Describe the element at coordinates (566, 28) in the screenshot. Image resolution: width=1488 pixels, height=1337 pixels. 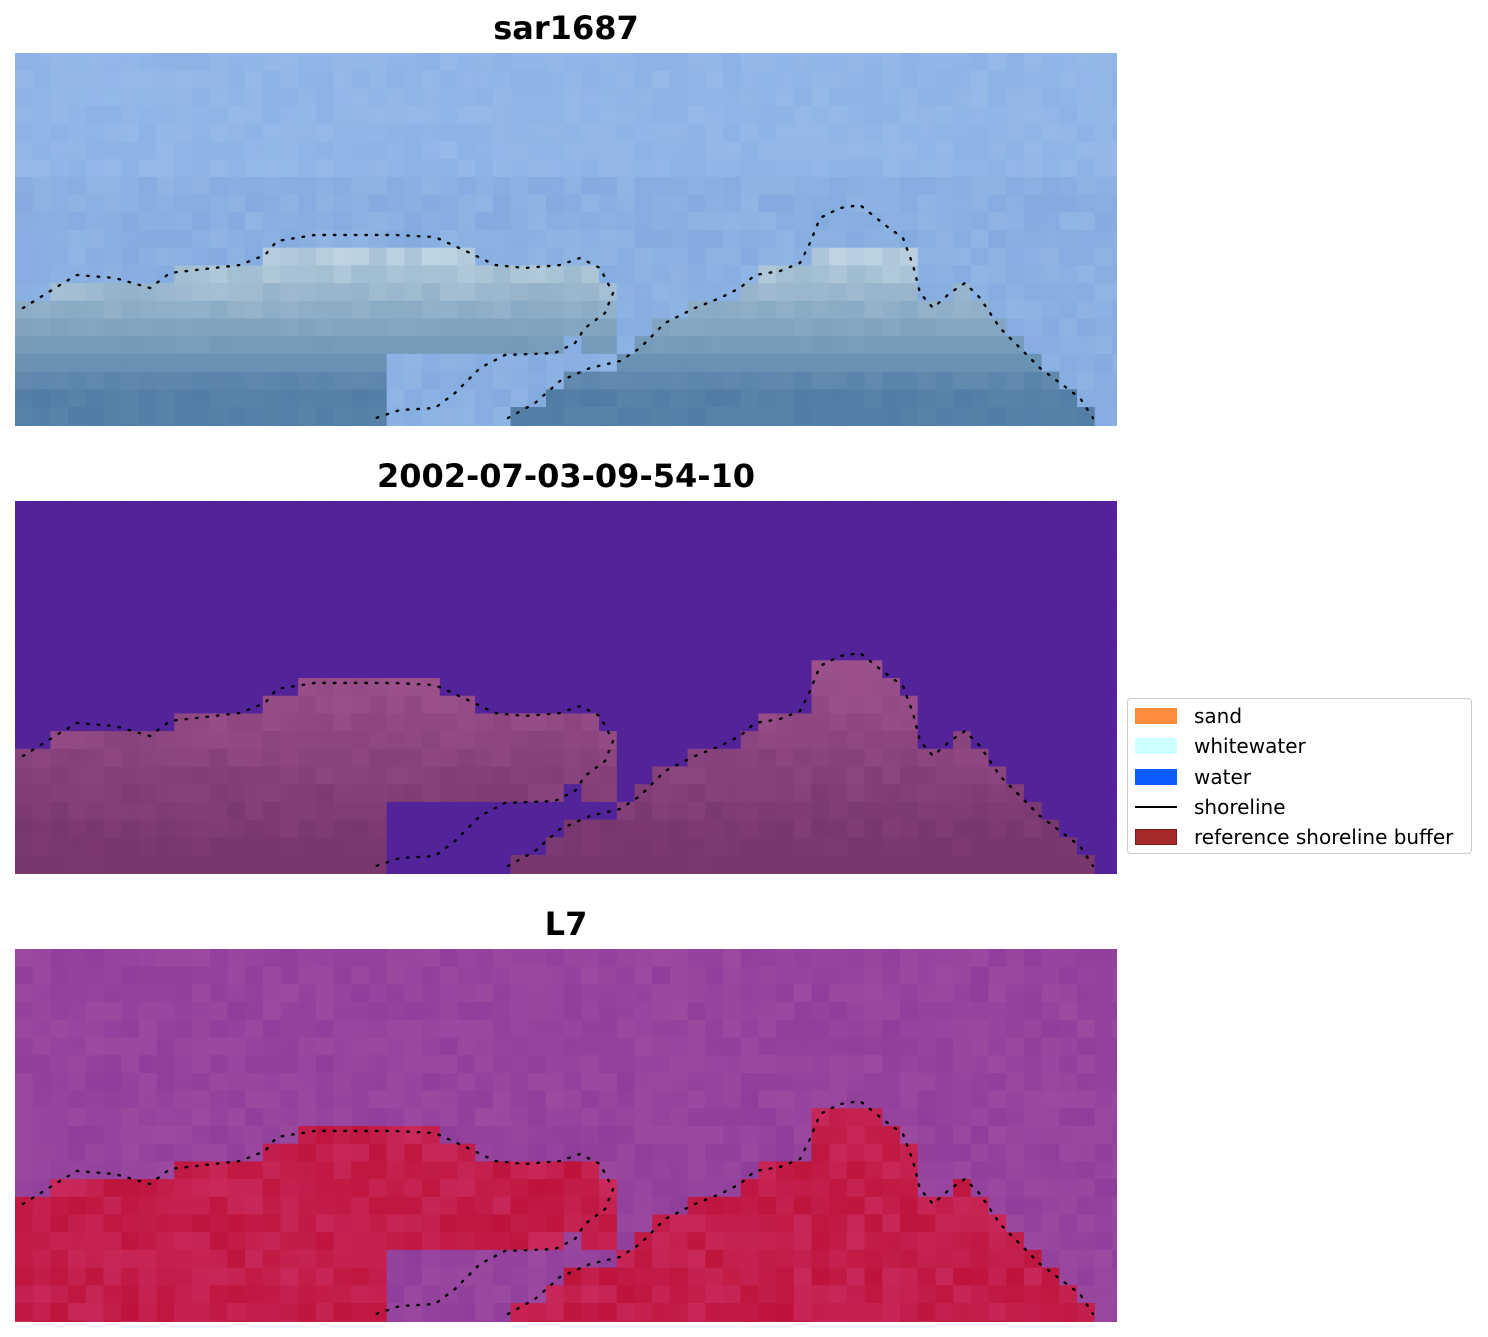
I see `panel-title-rgb: sar1687` at that location.